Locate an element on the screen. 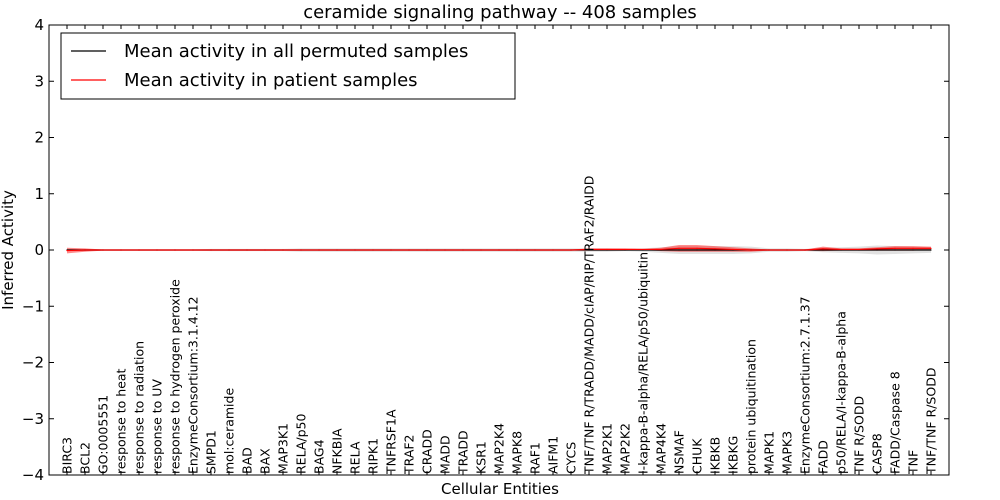 The image size is (1000, 500). x-tick-label: response to UV is located at coordinates (157, 426).